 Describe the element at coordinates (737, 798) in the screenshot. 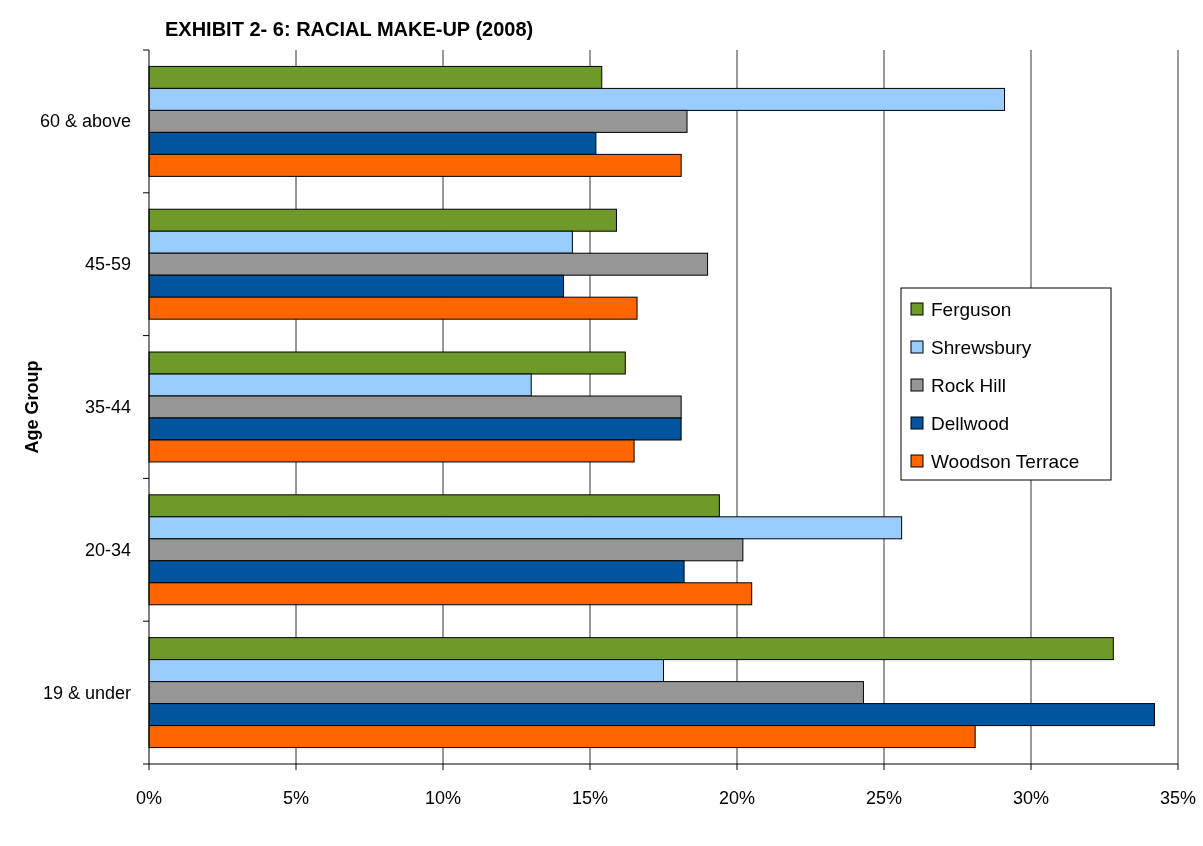

I see `x-tick-label: 20%` at that location.